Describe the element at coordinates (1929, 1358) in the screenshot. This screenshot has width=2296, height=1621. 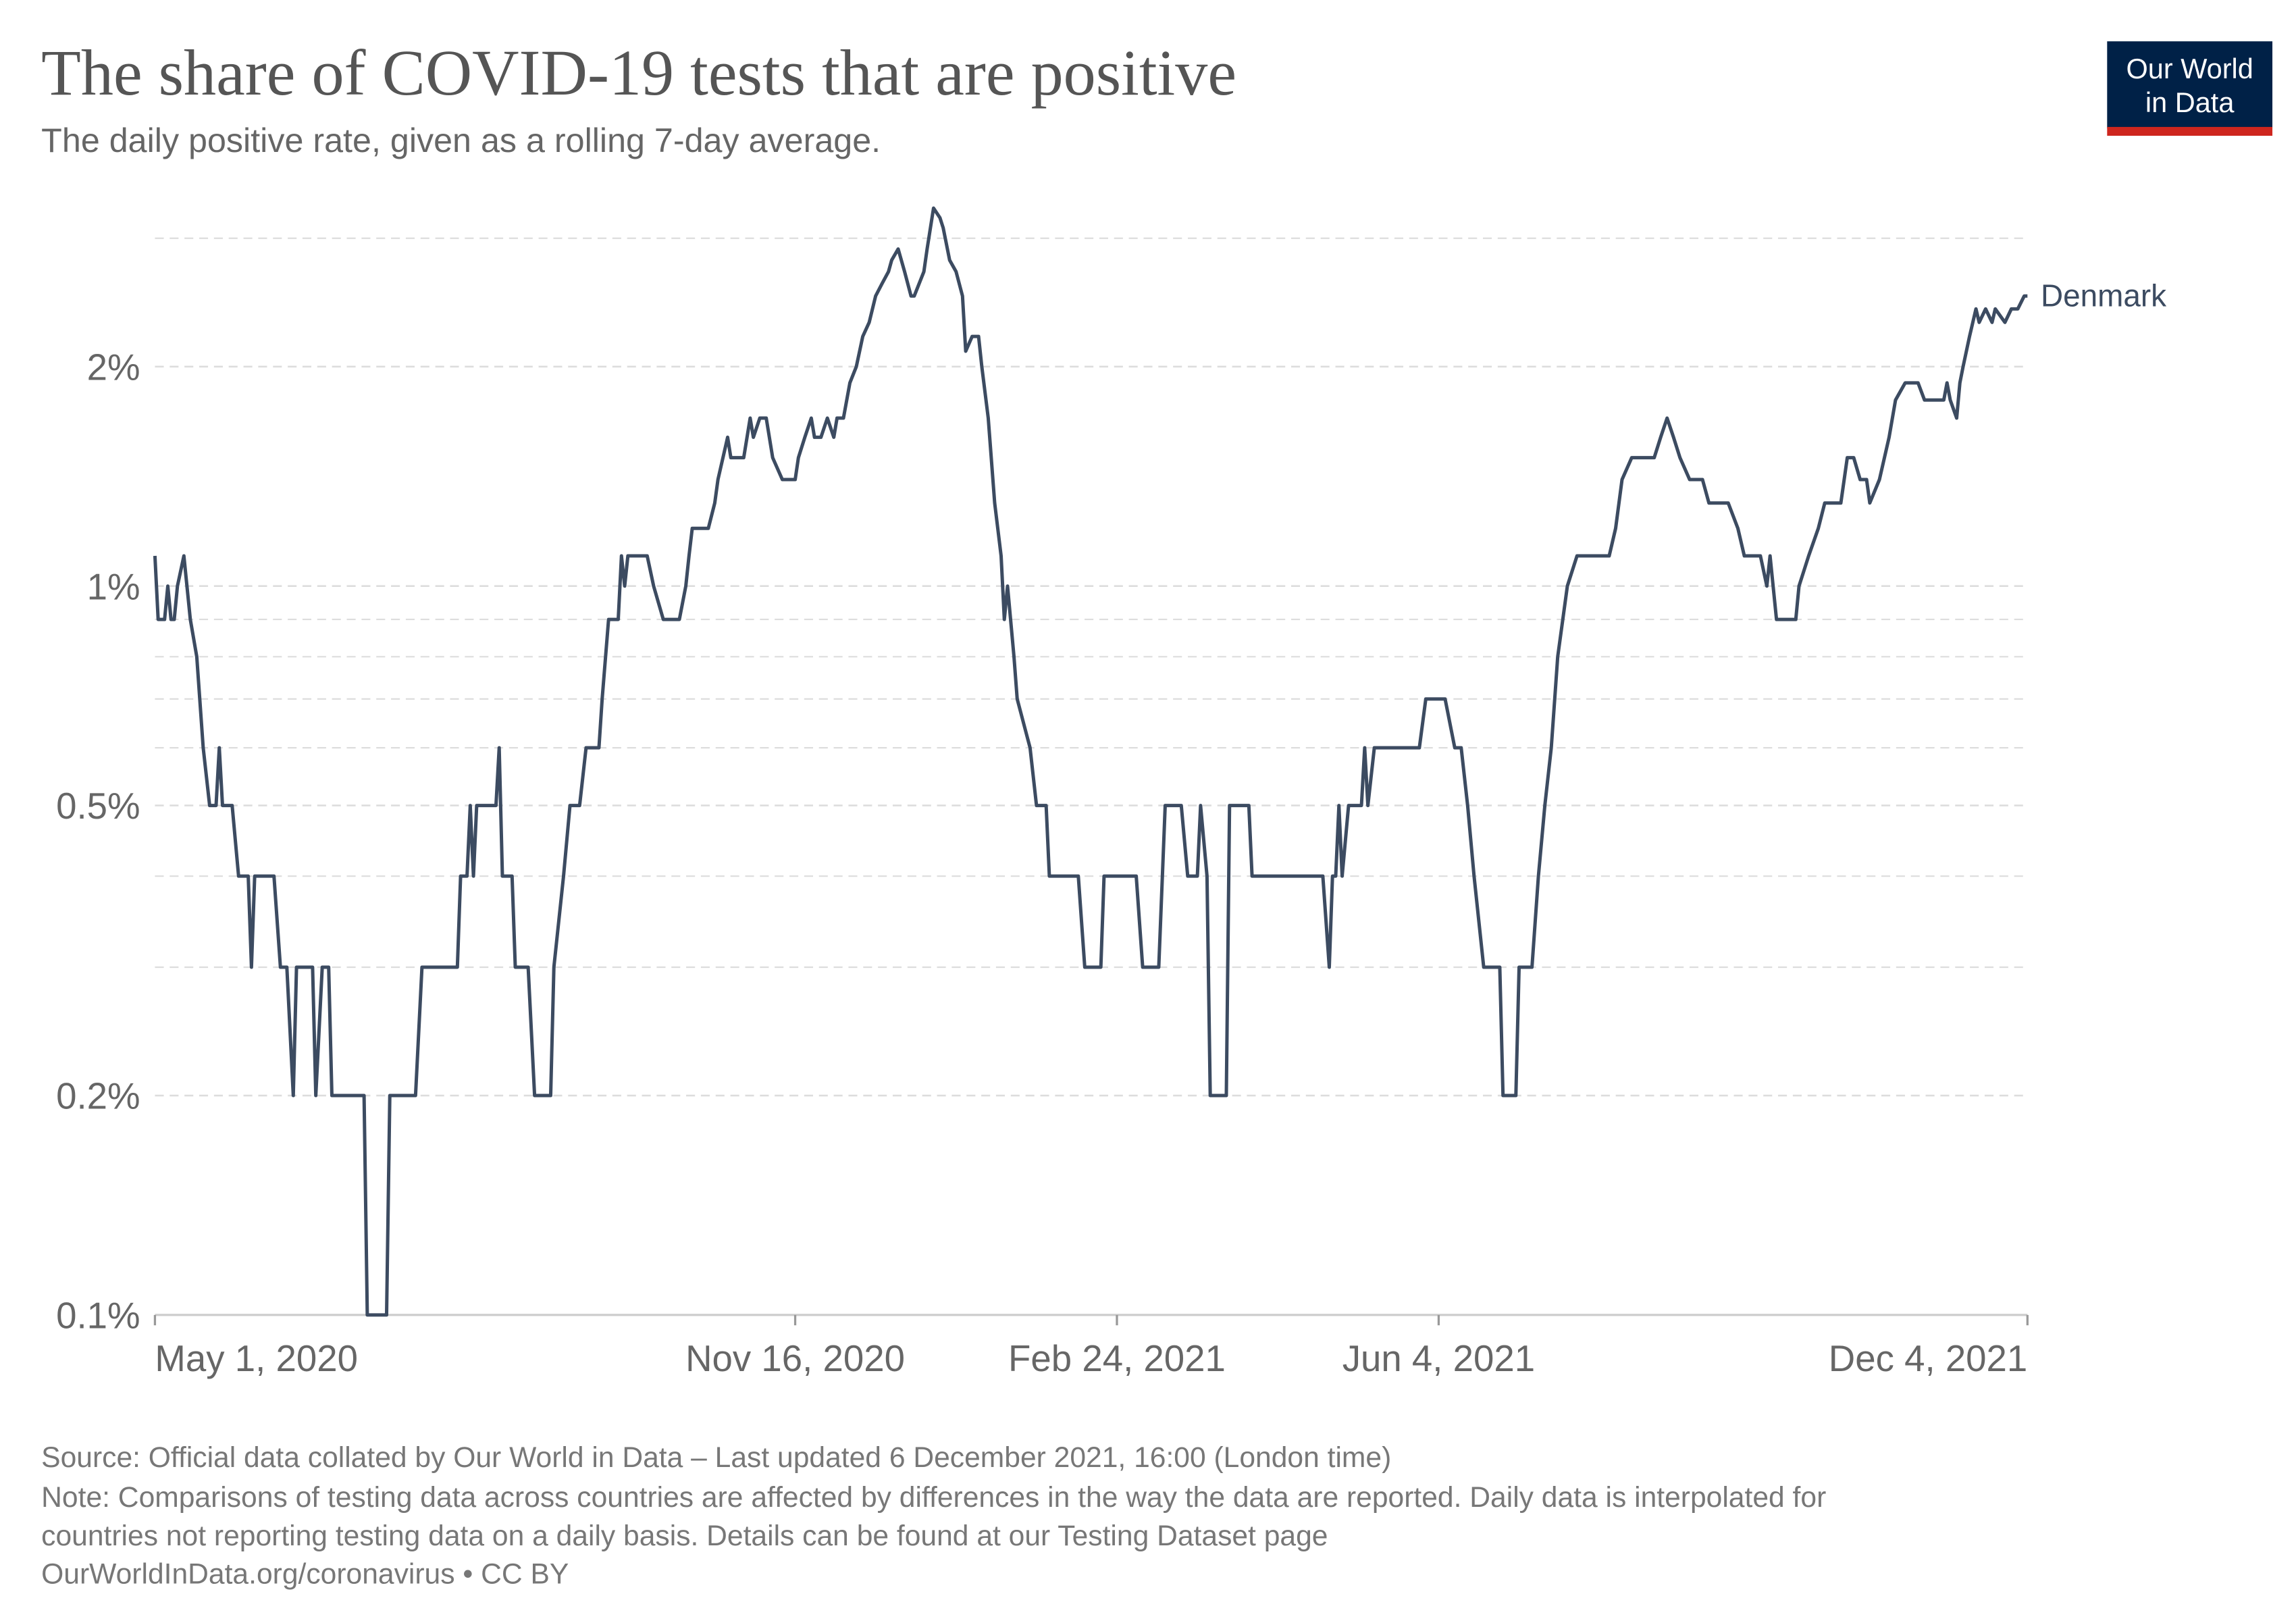
I see `x-tick-label: Dec 4, 2021` at that location.